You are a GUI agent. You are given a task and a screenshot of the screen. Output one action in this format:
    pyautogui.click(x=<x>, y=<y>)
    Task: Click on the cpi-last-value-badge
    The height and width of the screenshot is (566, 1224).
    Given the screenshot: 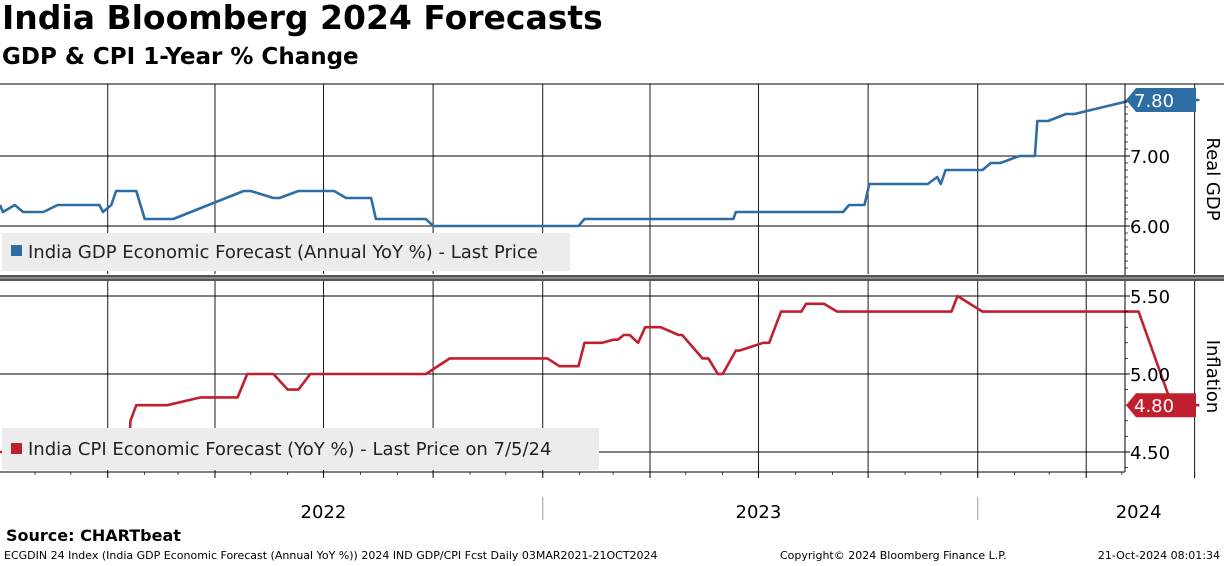 What is the action you would take?
    pyautogui.click(x=1161, y=405)
    